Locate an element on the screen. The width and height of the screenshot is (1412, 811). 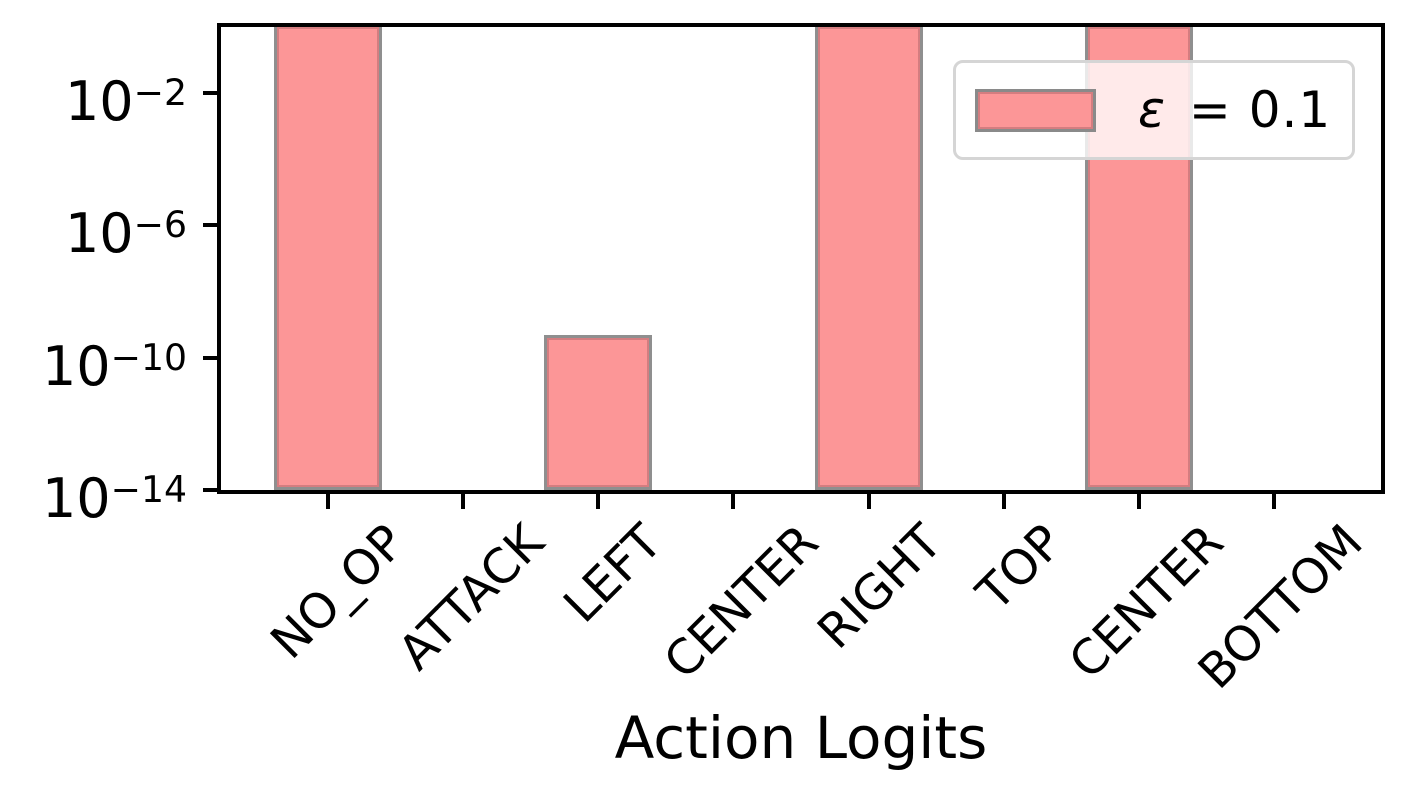
x-tick-label: RIGHT is located at coordinates (879, 587).